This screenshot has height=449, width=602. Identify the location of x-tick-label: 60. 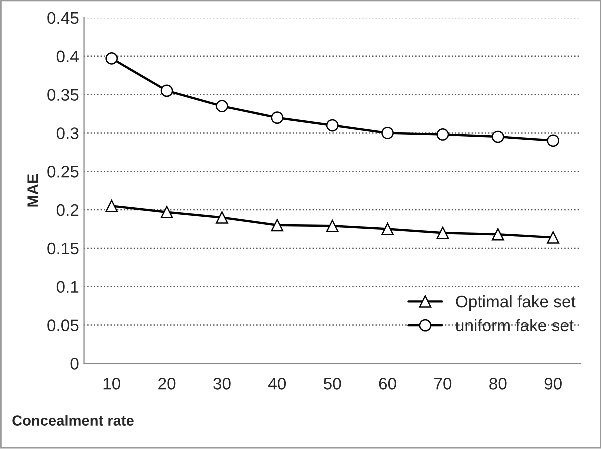
(387, 384).